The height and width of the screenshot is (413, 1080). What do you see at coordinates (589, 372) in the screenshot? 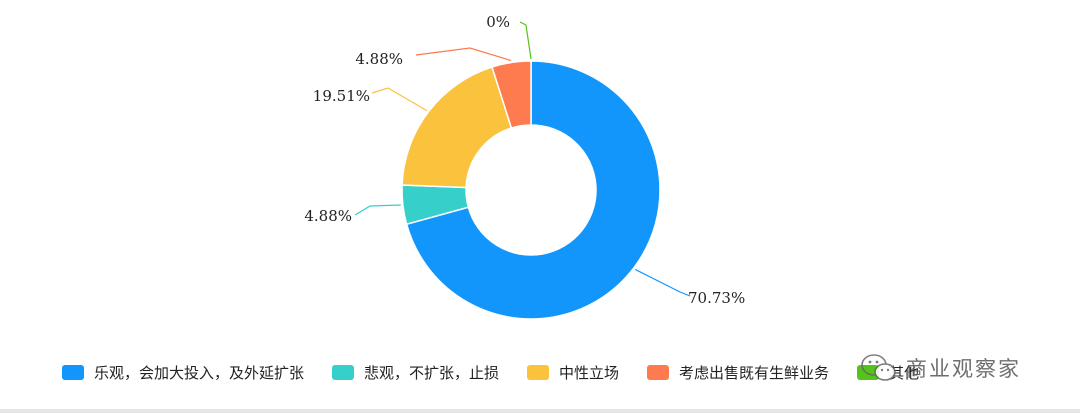
I see `legend-label: 中性立场` at bounding box center [589, 372].